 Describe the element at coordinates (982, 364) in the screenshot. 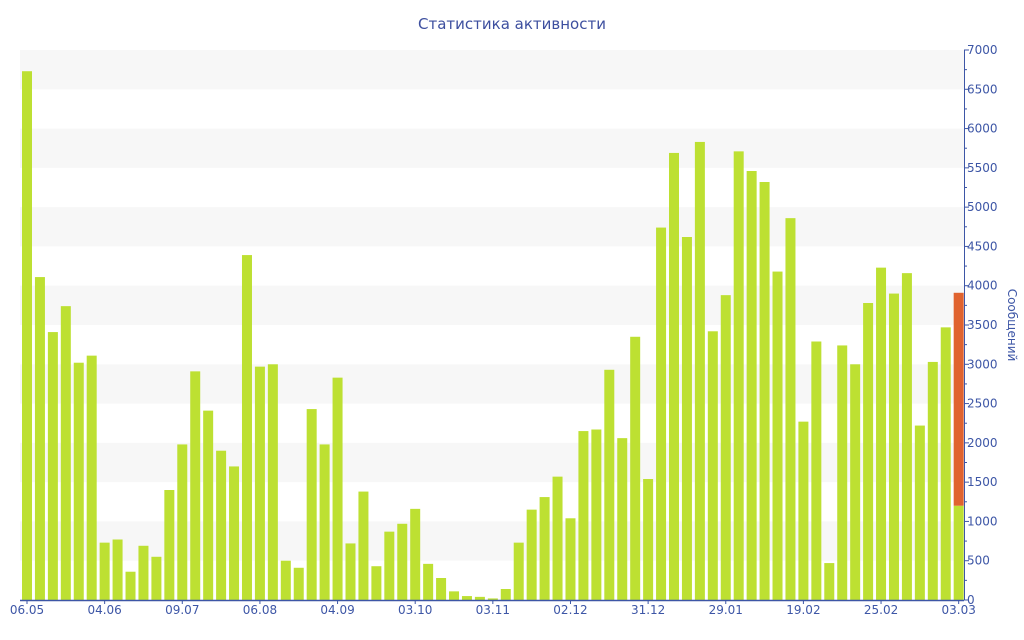

I see `y-tick-label: 3000` at that location.